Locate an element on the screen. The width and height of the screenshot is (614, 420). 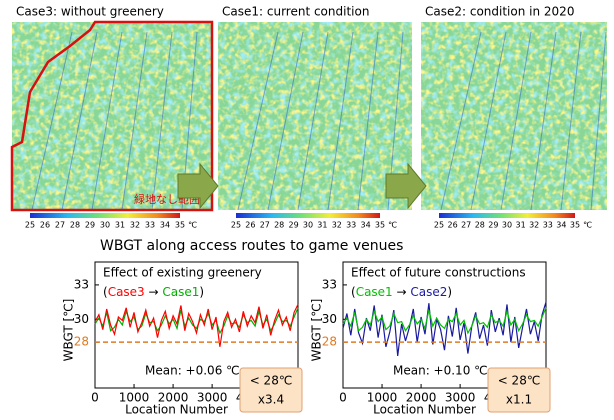
chart-title: Effect of existing greenery is located at coordinates (182, 273).